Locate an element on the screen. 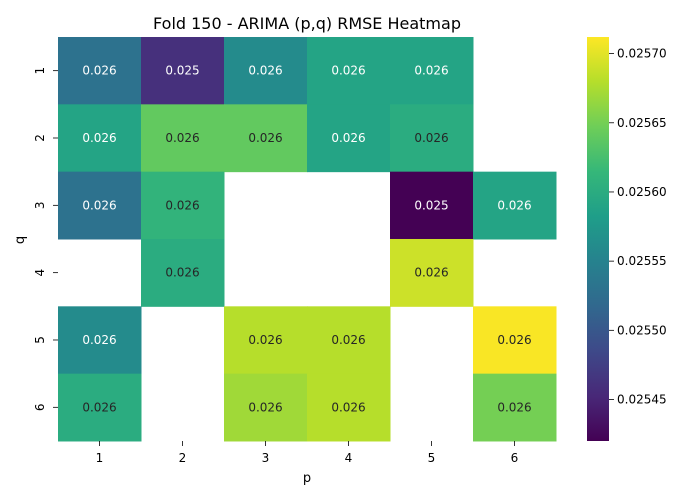 This screenshot has width=700, height=500. x-axis-ticks: 1 2 3 4 5 6 is located at coordinates (307, 453).